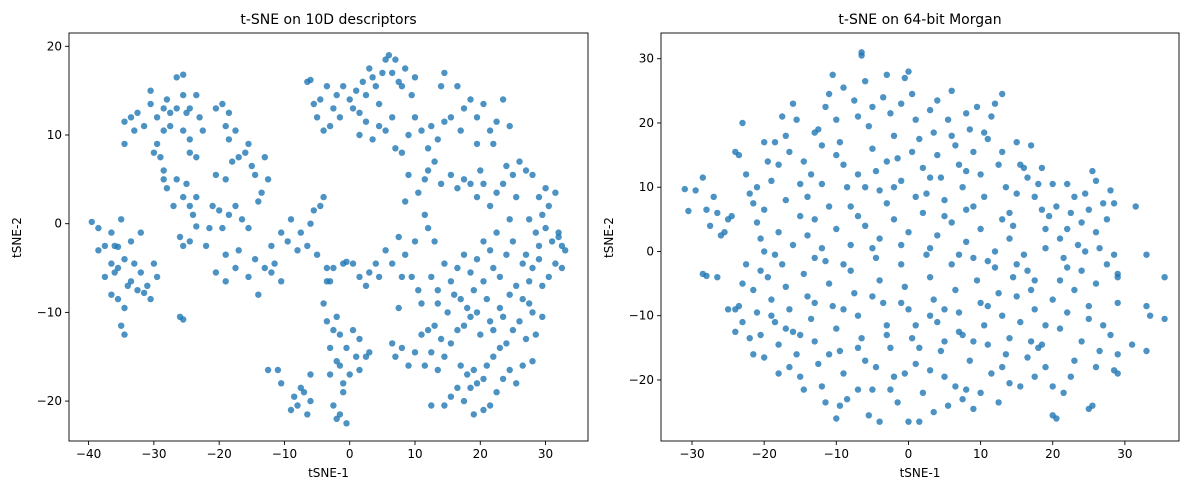  Describe the element at coordinates (88, 454) in the screenshot. I see `x-tick-label: −40` at that location.